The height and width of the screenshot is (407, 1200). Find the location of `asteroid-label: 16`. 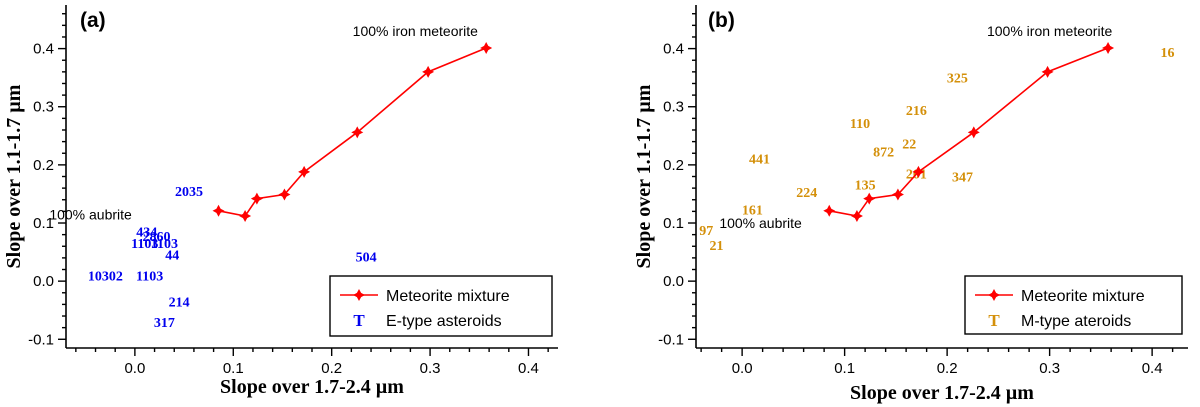

asteroid-label: 16 is located at coordinates (1168, 53).